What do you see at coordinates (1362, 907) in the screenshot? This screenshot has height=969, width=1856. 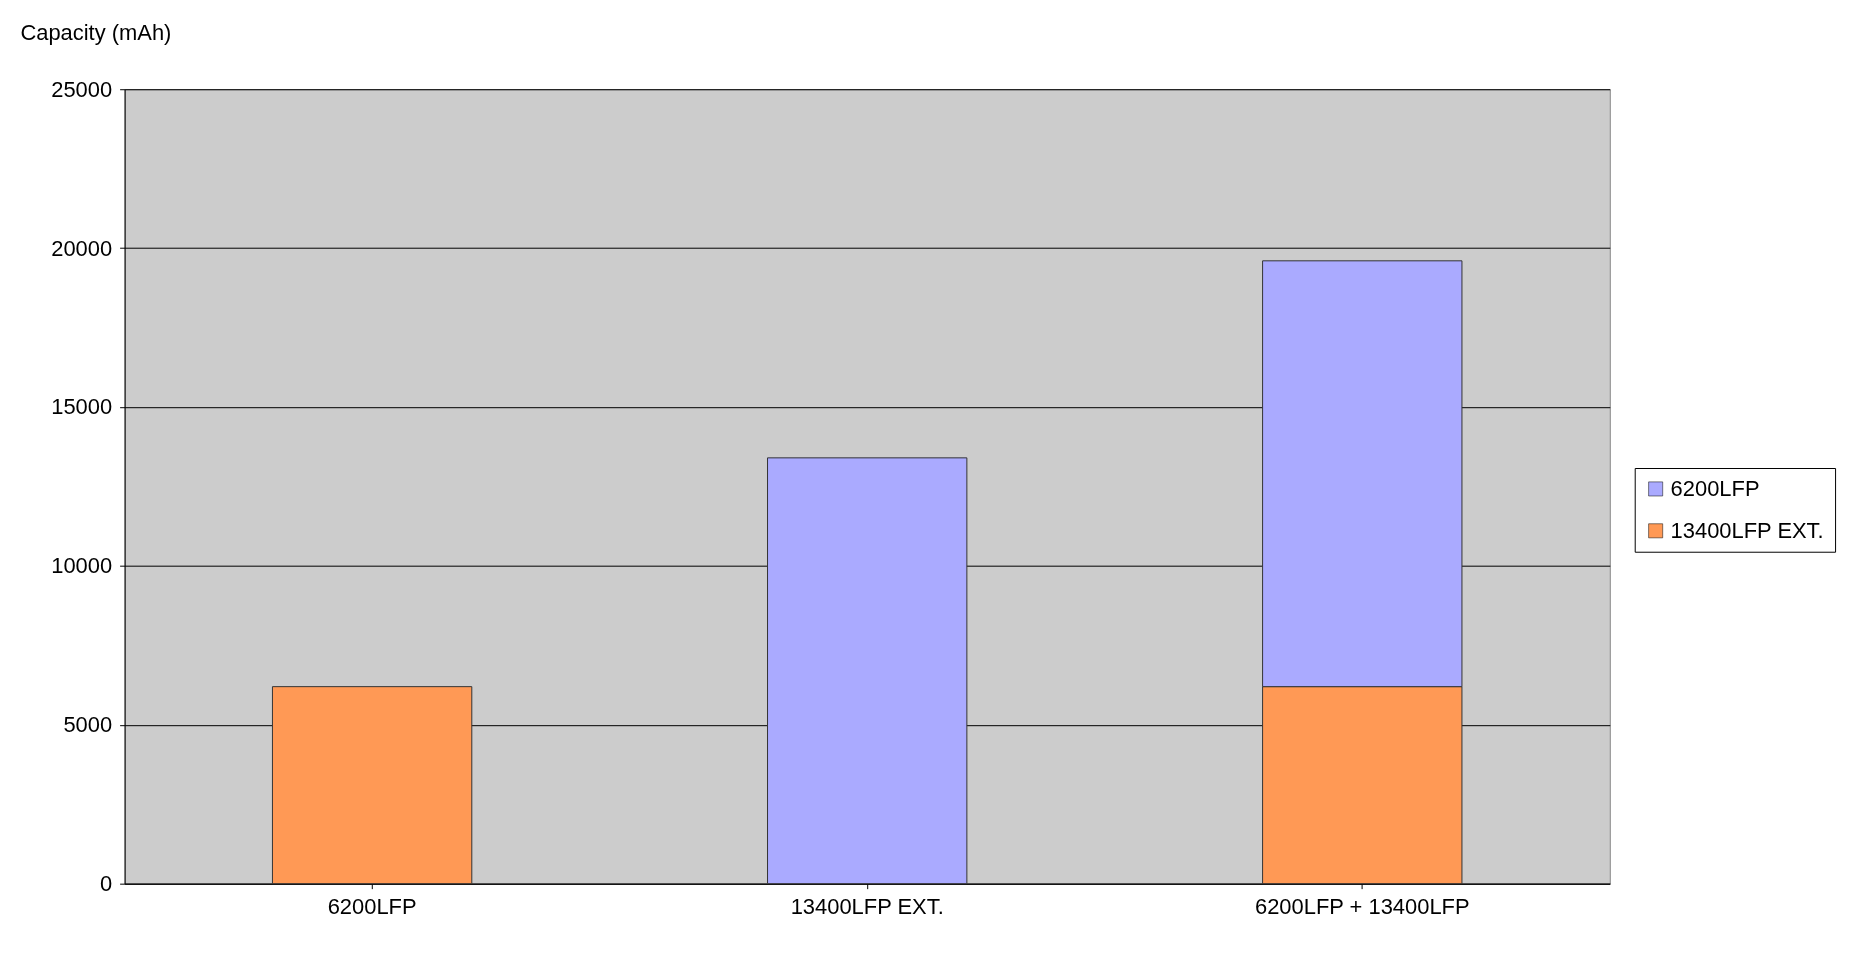 I see `x-tick-label: 6200LFP + 13400LFP` at bounding box center [1362, 907].